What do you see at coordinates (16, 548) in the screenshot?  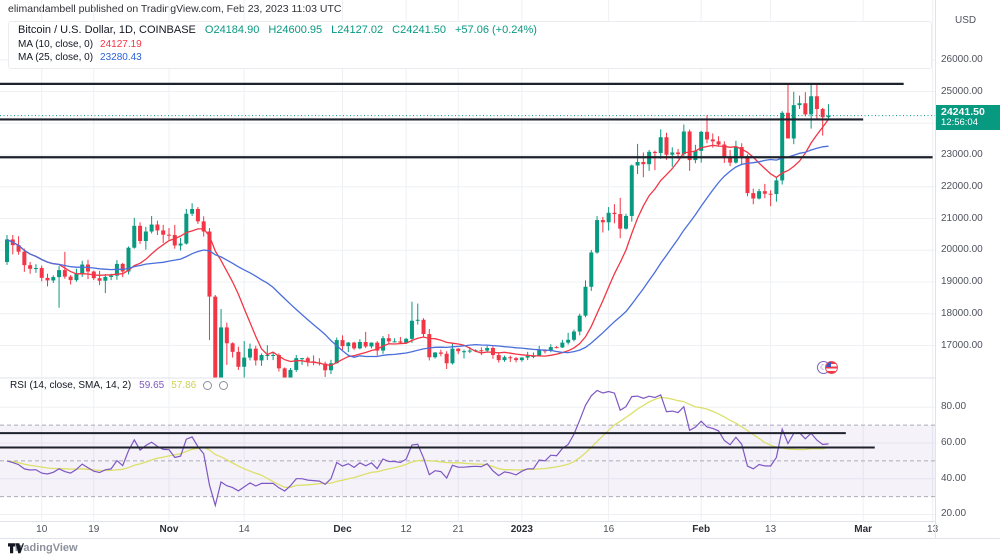 I see `tradingview-logo-icon` at bounding box center [16, 548].